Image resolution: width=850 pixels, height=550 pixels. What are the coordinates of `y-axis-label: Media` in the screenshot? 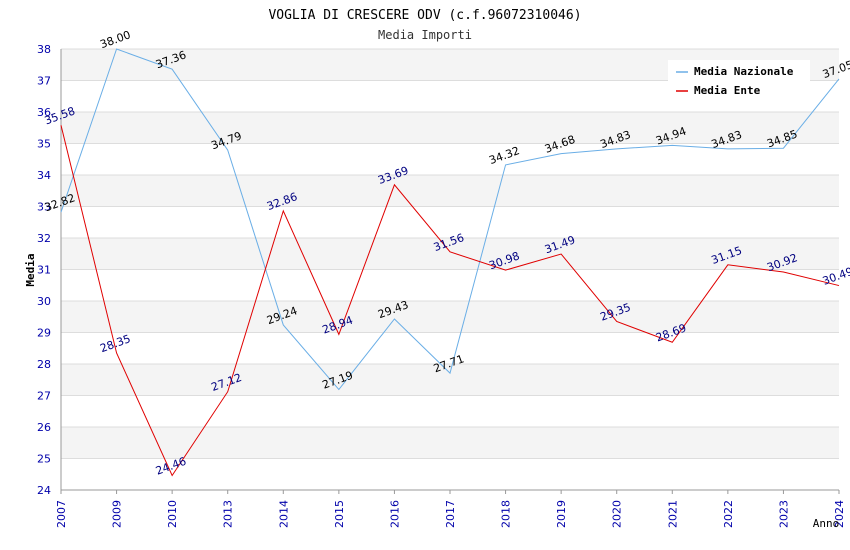 It's located at (30, 269).